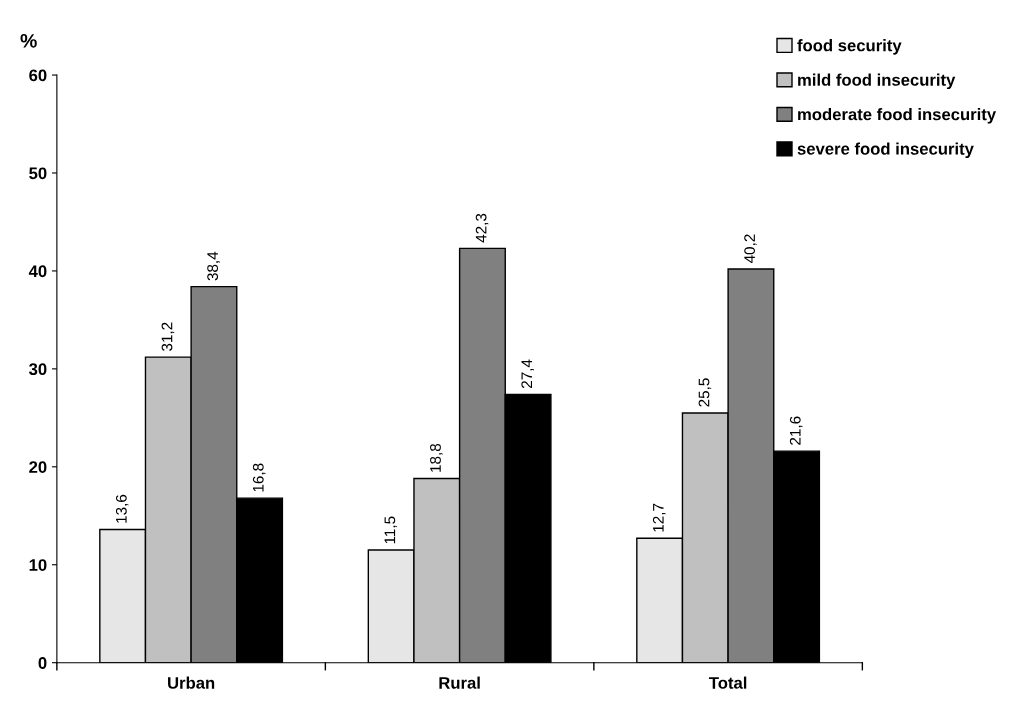 This screenshot has height=708, width=1034. What do you see at coordinates (659, 517) in the screenshot?
I see `data-label: 12,7` at bounding box center [659, 517].